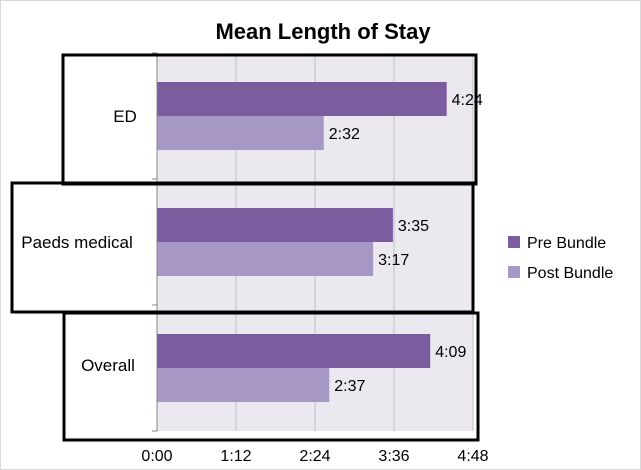  I want to click on x-axis-tick-labels: 0:00 1:12 2:24 3:36 4:48, so click(314, 456).